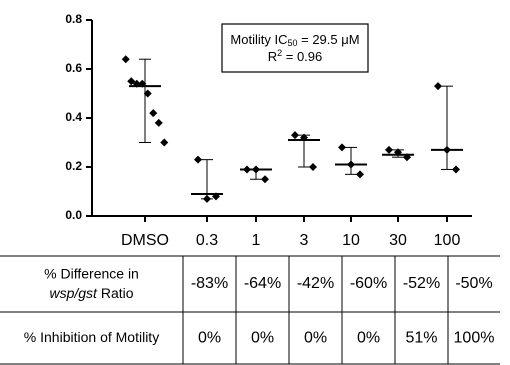  I want to click on annotation-text: R, so click(272, 56).